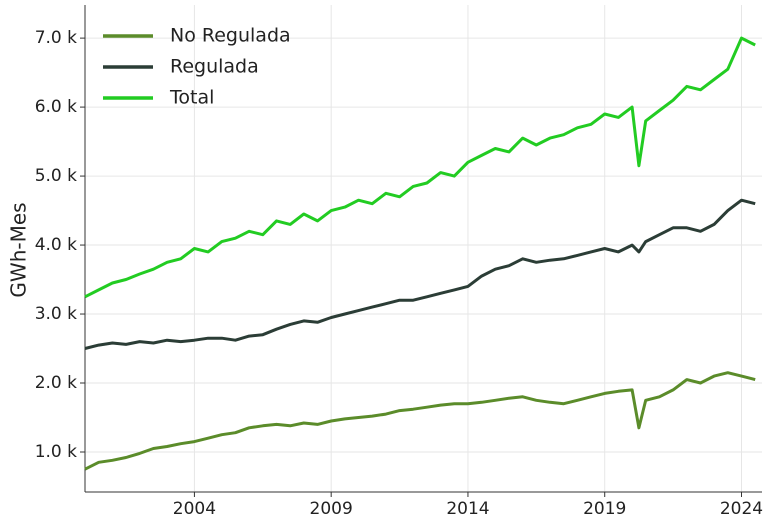  Describe the element at coordinates (604, 509) in the screenshot. I see `x-tick-label: 2019` at that location.